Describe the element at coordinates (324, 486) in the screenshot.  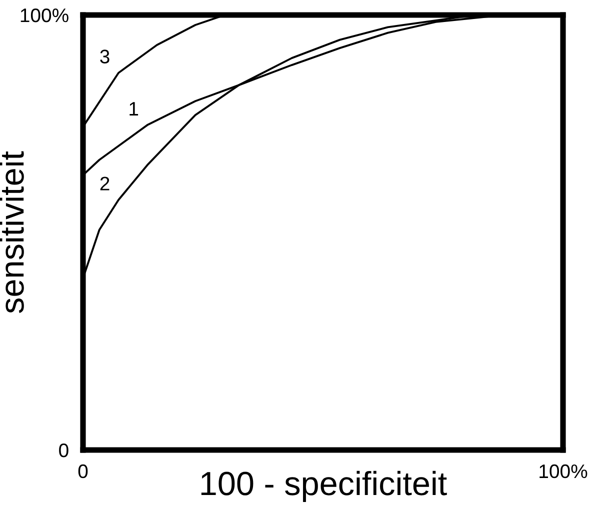
I see `x-axis-title: 100 - specificiteit` at that location.